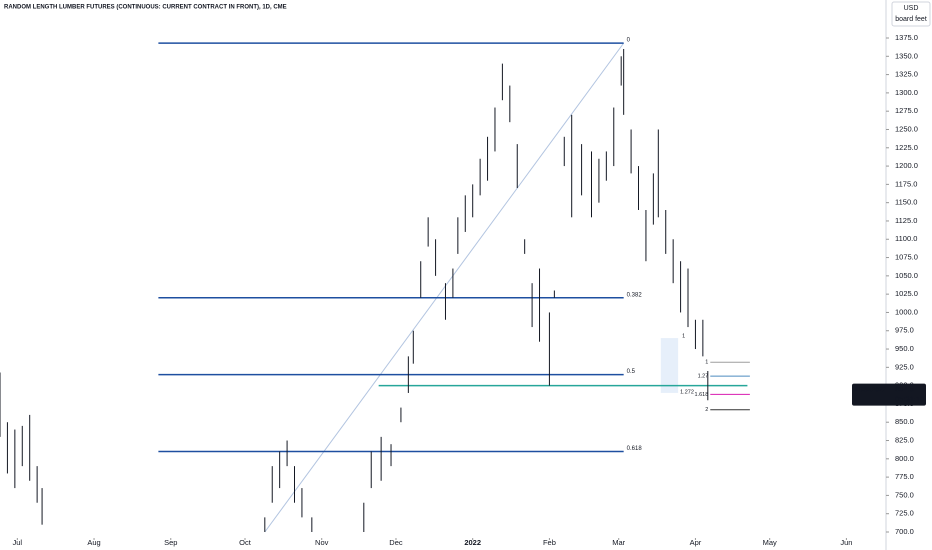  I want to click on y-tick-label: 825.0, so click(904, 440).